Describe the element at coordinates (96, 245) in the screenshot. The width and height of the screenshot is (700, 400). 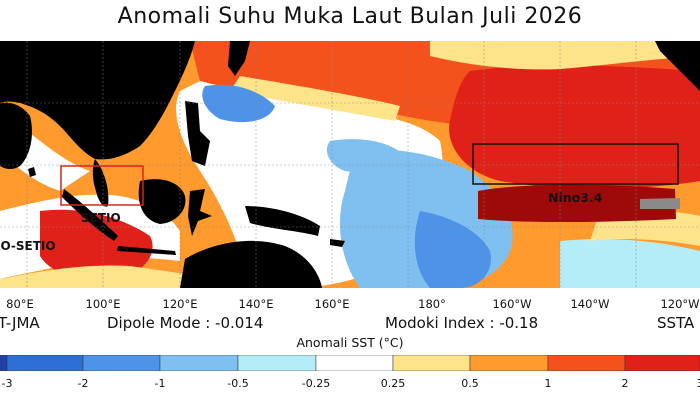
I see `indian-ocean-hot-spot` at that location.